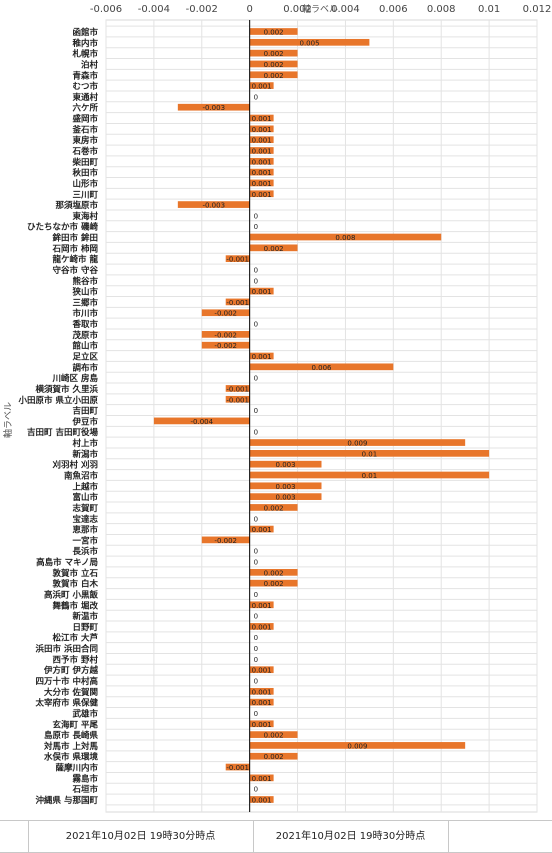 Image resolution: width=552 pixels, height=853 pixels. I want to click on footer-cell-blank-right, so click(500, 836).